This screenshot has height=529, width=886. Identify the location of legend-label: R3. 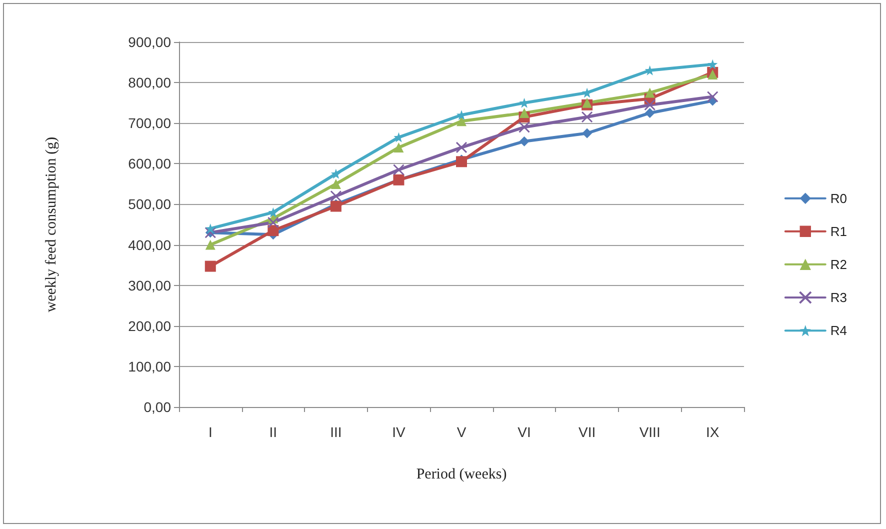
(839, 297).